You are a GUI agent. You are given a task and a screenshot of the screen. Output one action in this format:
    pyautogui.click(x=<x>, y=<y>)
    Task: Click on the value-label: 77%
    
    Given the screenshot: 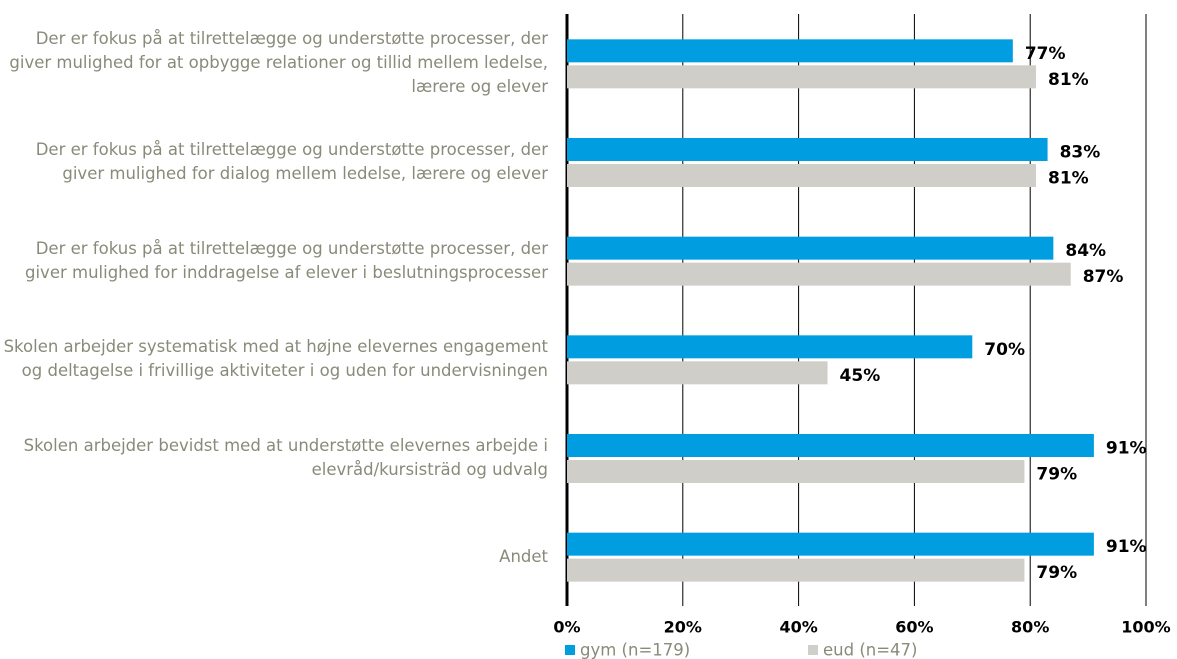 What is the action you would take?
    pyautogui.click(x=1045, y=54)
    